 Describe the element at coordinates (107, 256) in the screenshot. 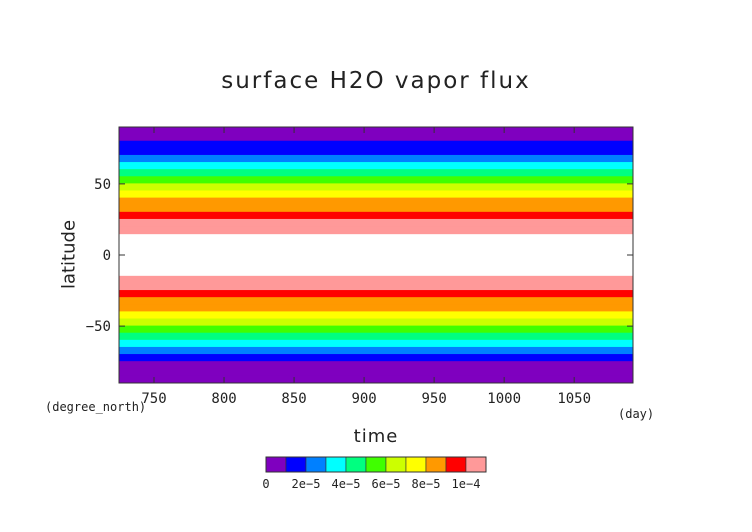

I see `y-tick-label: 0` at that location.